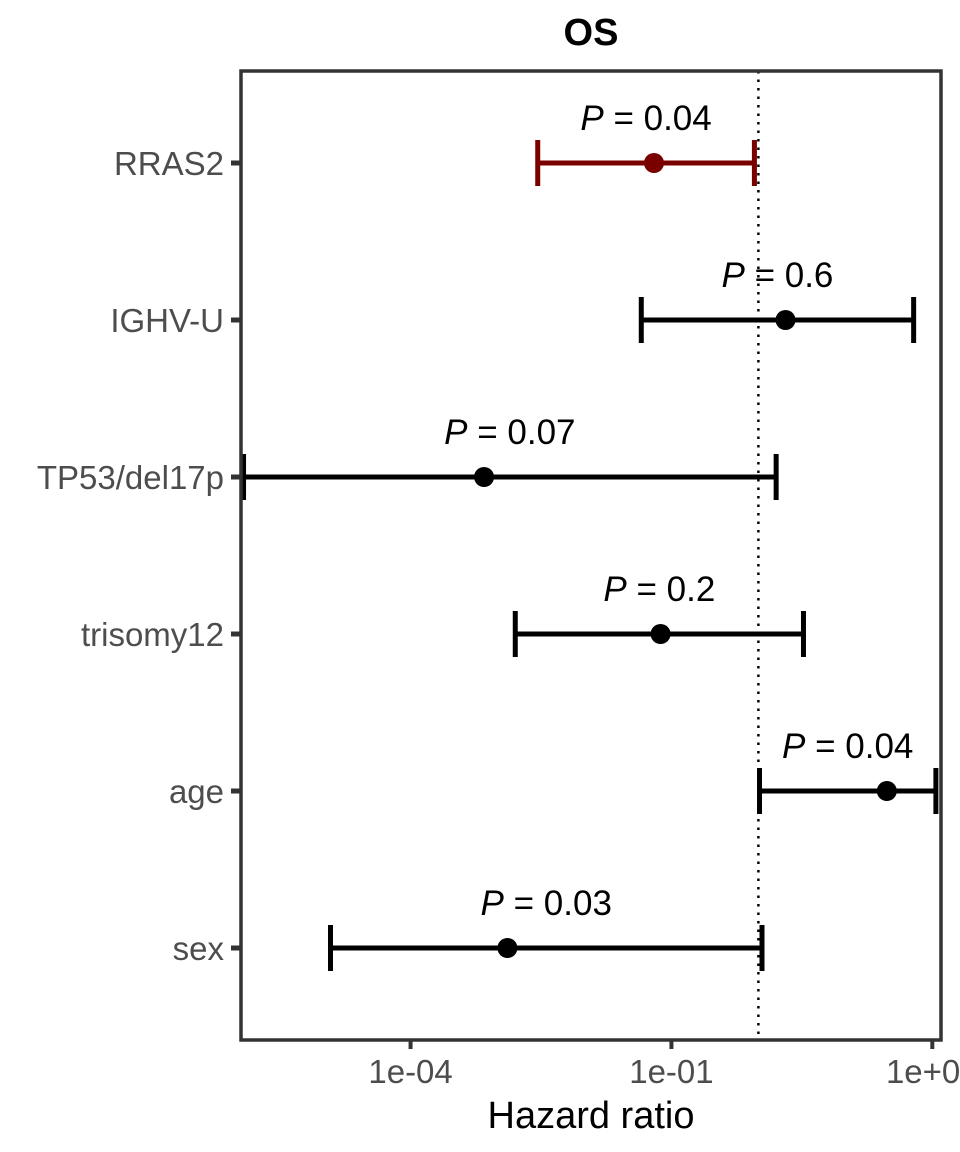 Image resolution: width=960 pixels, height=1152 pixels. I want to click on chart-title: OS, so click(591, 33).